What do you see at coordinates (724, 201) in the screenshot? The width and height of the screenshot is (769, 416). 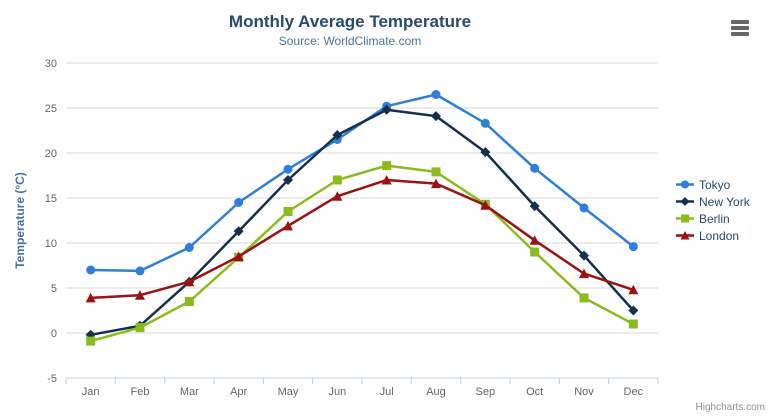 I see `legend-label: New York` at bounding box center [724, 201].